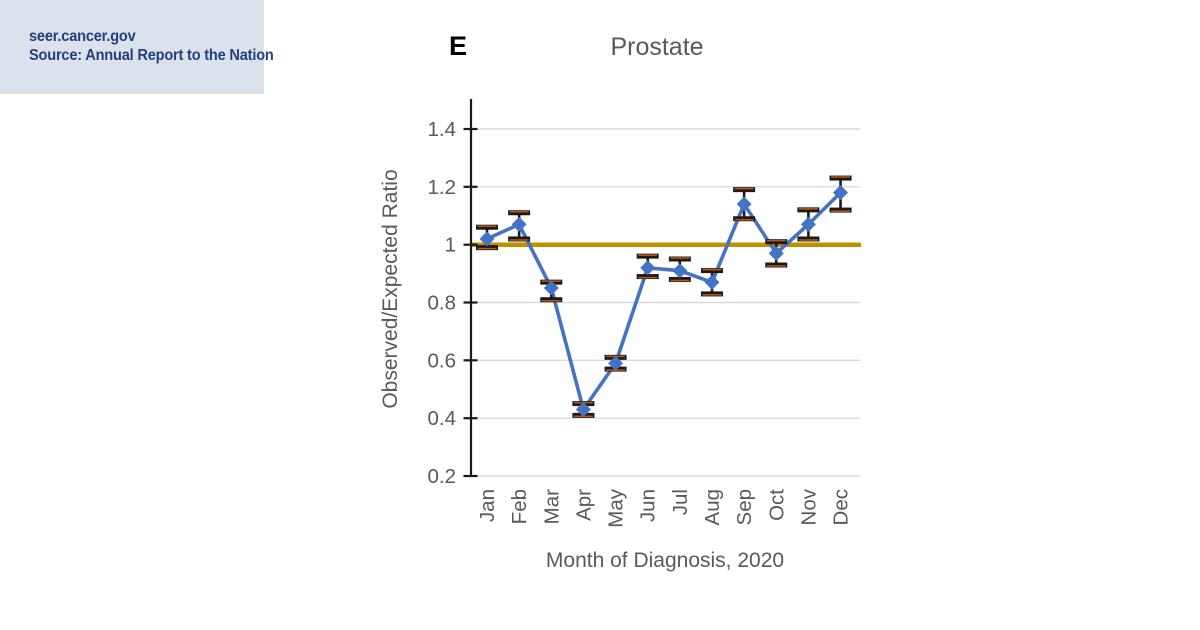 The image size is (1200, 630). I want to click on x-tick-label: Dec, so click(841, 507).